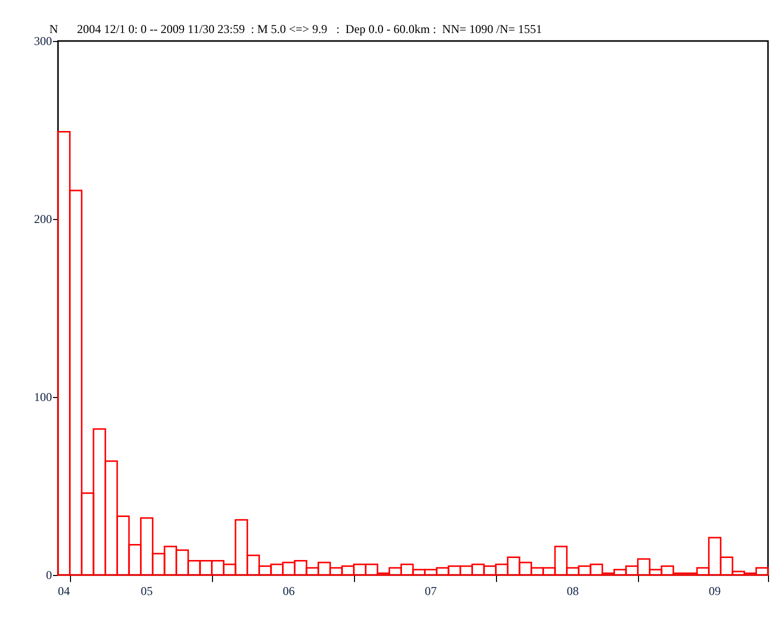  Describe the element at coordinates (64, 591) in the screenshot. I see `x-tick-label: 04` at that location.